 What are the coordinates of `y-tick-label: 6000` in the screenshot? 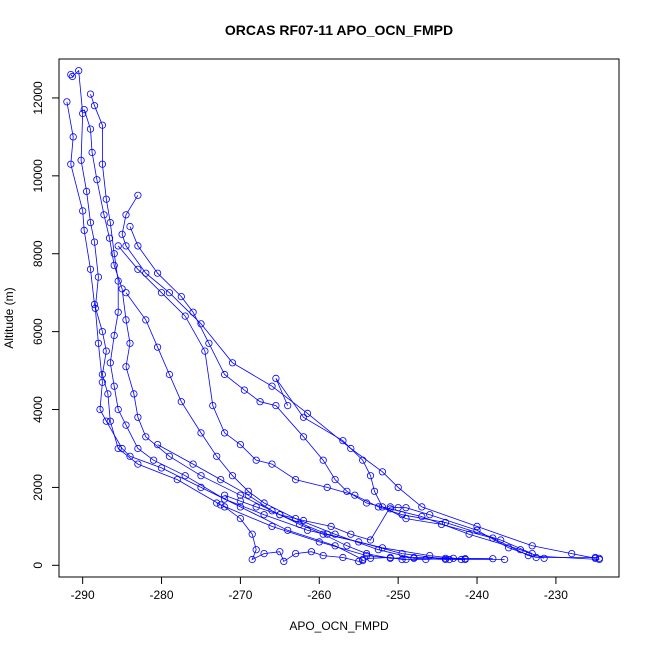 It's located at (38, 331).